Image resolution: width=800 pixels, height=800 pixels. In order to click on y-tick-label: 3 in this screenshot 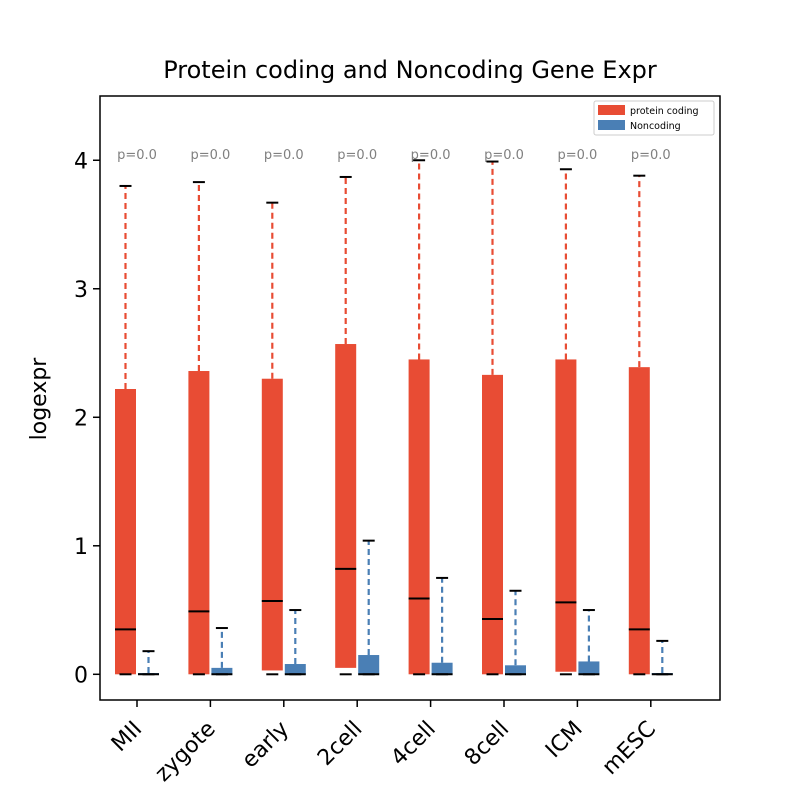, I will do `click(81, 290)`.